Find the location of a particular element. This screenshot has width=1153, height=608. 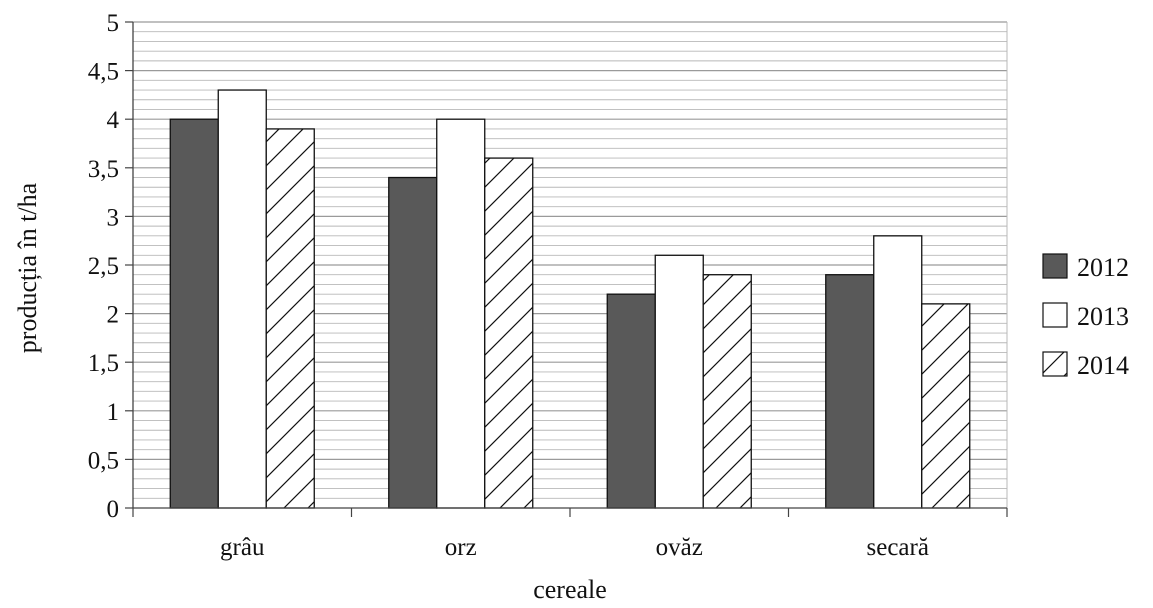

x-tick-label: grâu is located at coordinates (242, 547).